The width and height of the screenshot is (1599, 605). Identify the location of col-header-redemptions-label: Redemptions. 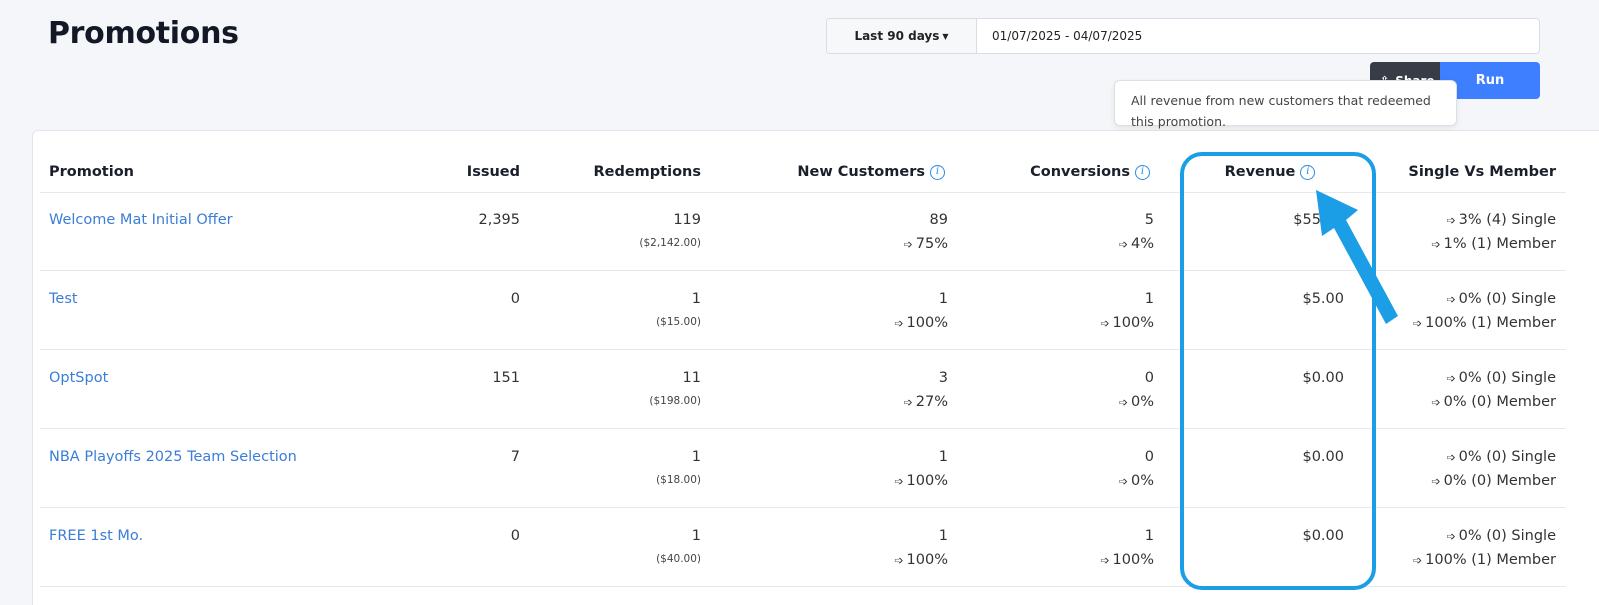
(647, 172).